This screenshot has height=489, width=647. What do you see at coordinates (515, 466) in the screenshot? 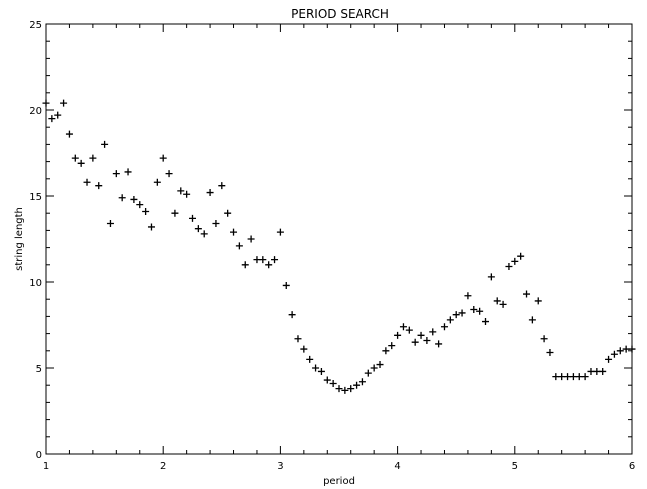
I see `x-tick-label: 5` at bounding box center [515, 466].